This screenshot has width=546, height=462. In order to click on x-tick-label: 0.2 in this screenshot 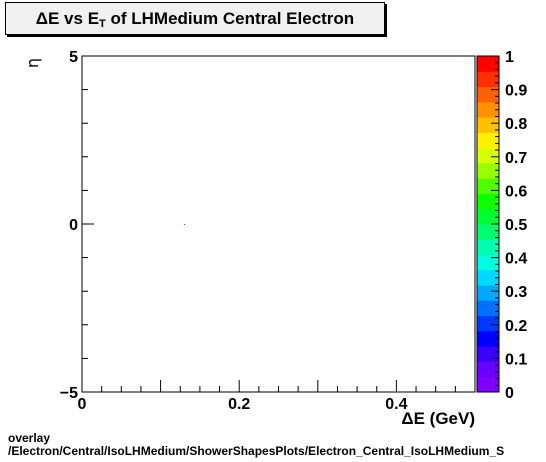, I will do `click(239, 404)`.